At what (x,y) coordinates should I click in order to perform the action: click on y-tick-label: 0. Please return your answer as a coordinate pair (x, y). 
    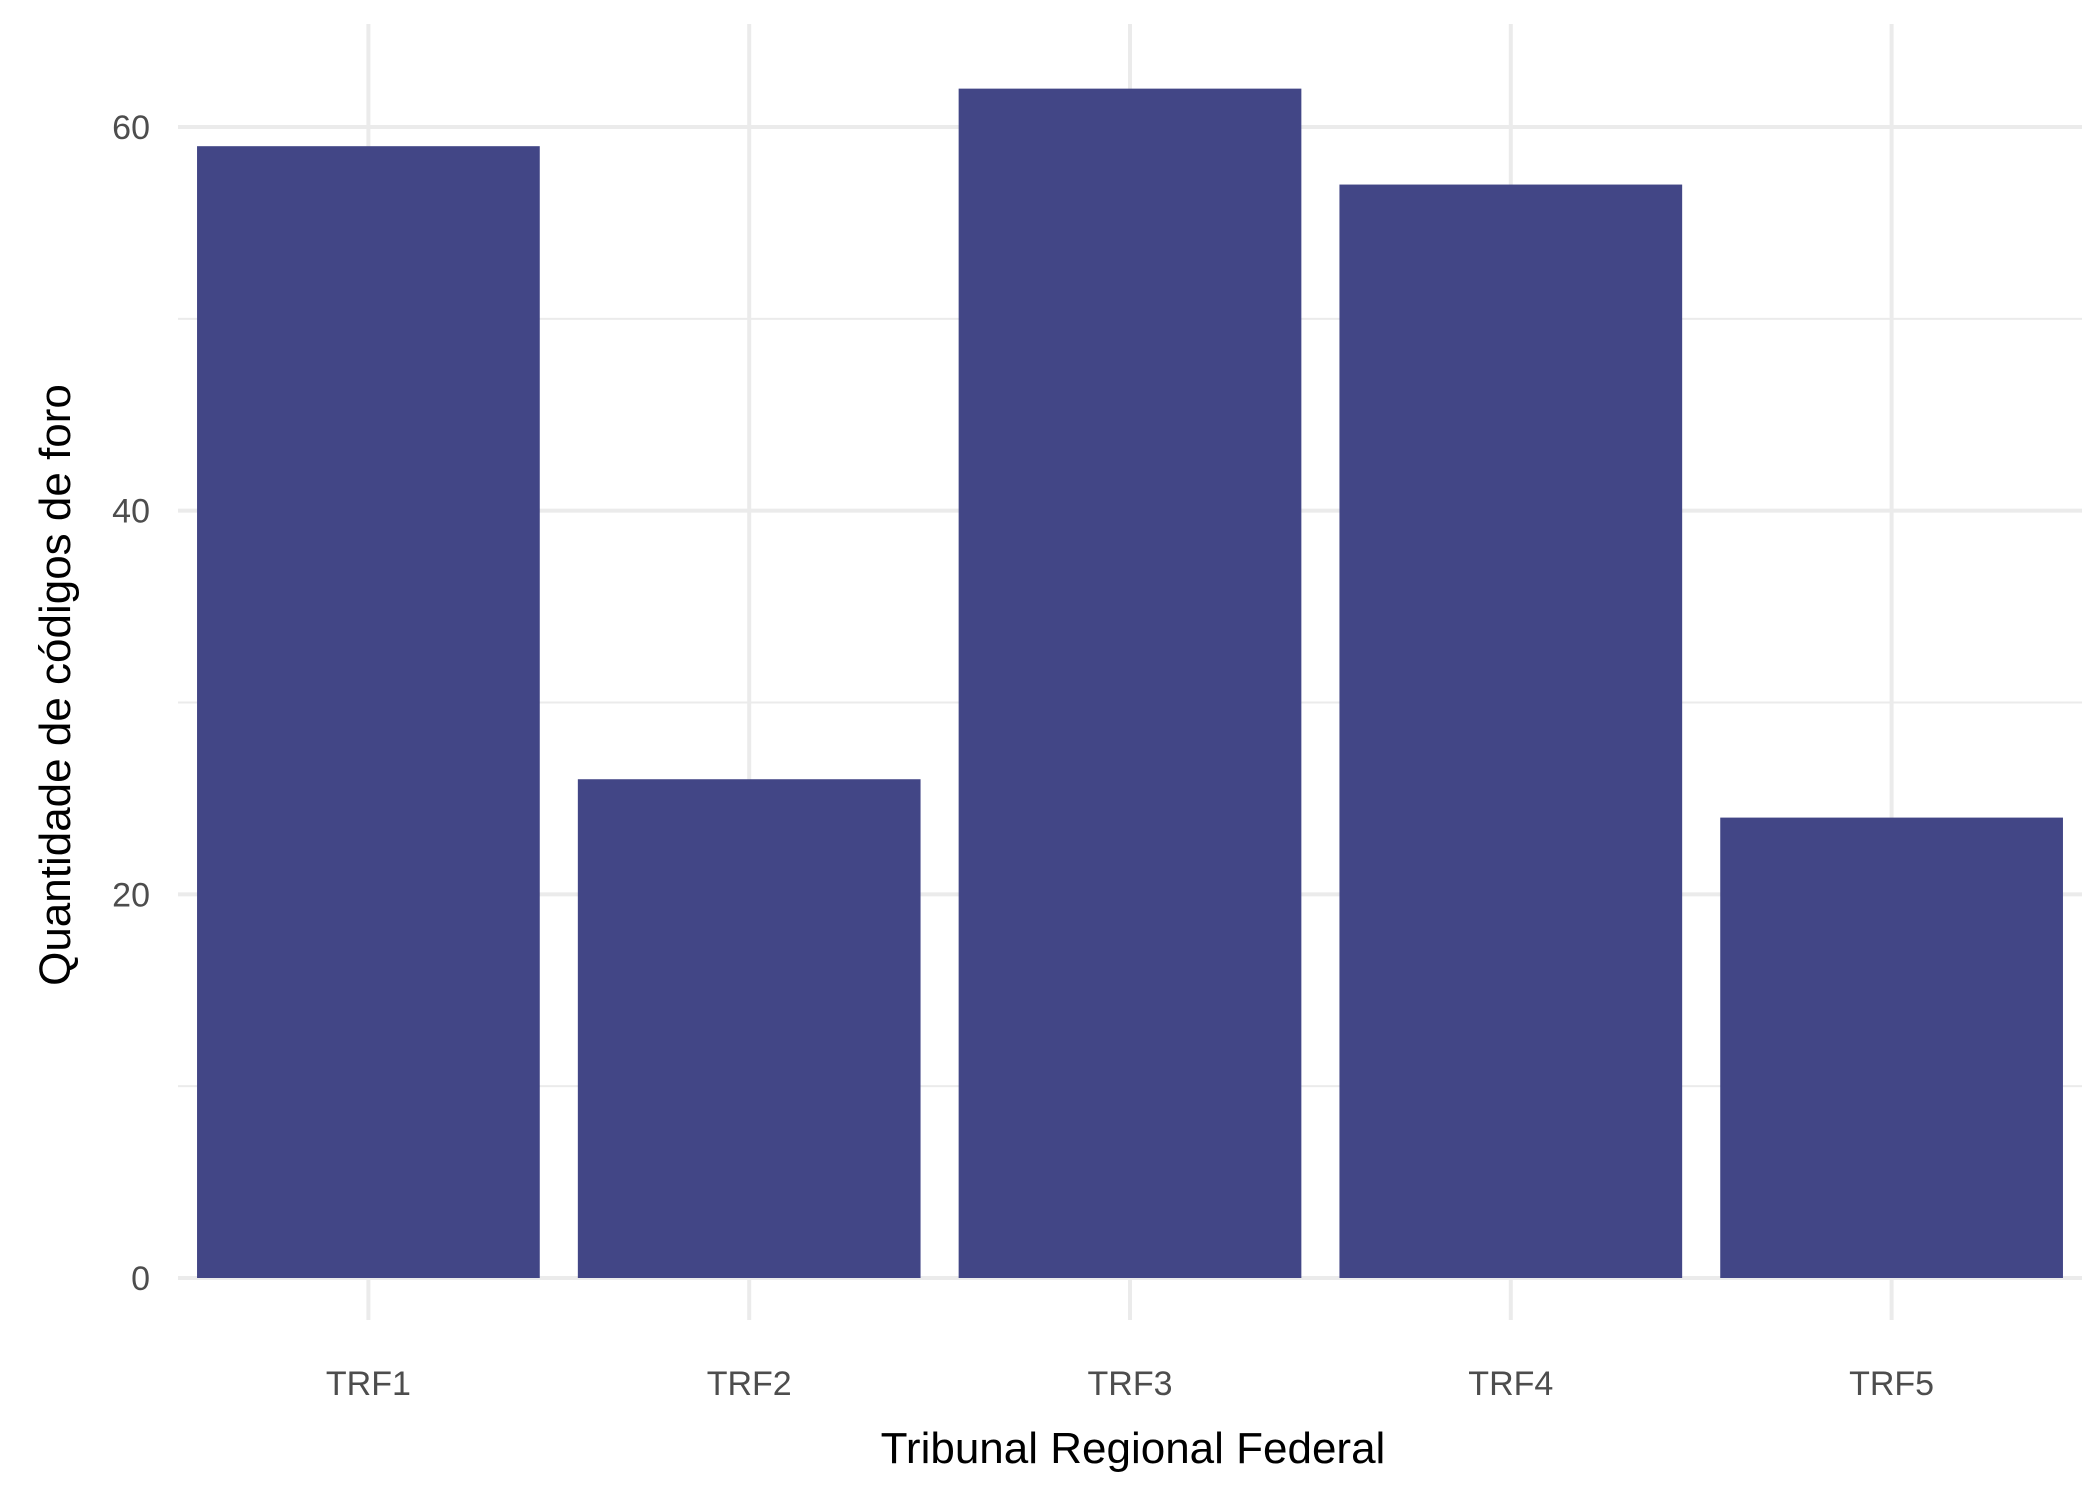
    Looking at the image, I should click on (140, 1279).